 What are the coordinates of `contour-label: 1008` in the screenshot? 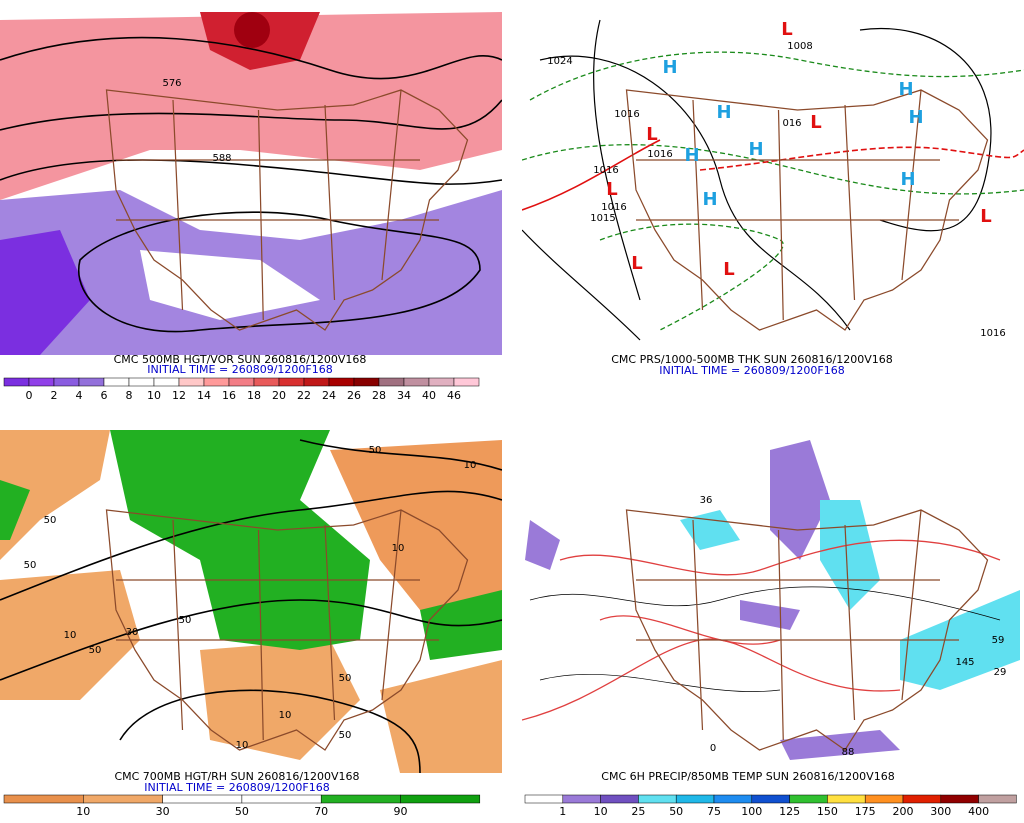 It's located at (799, 46).